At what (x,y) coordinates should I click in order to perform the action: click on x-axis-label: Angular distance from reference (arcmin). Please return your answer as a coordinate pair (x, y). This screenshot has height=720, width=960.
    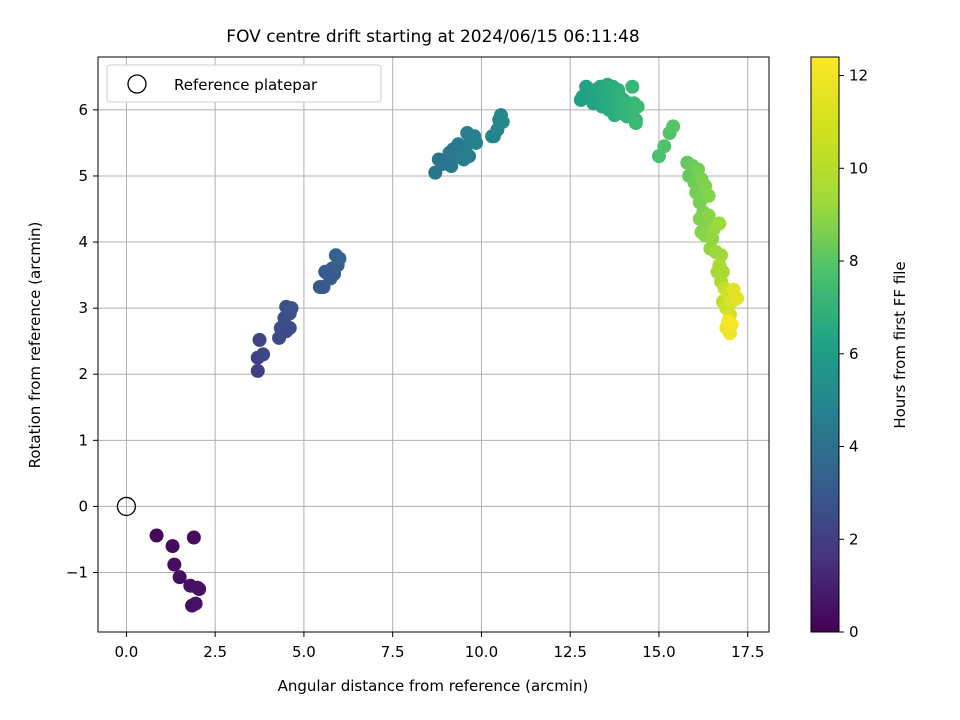
    Looking at the image, I should click on (433, 686).